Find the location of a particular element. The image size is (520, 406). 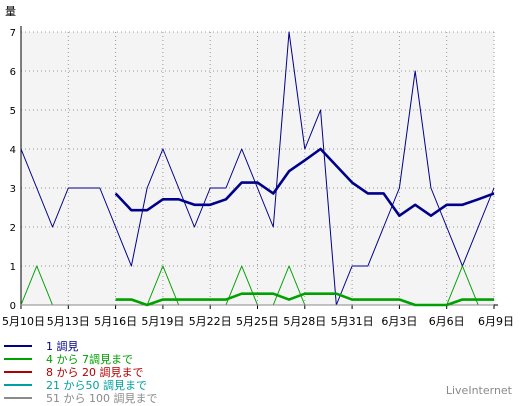

legend-label: 4 から 7調見まで is located at coordinates (89, 359).